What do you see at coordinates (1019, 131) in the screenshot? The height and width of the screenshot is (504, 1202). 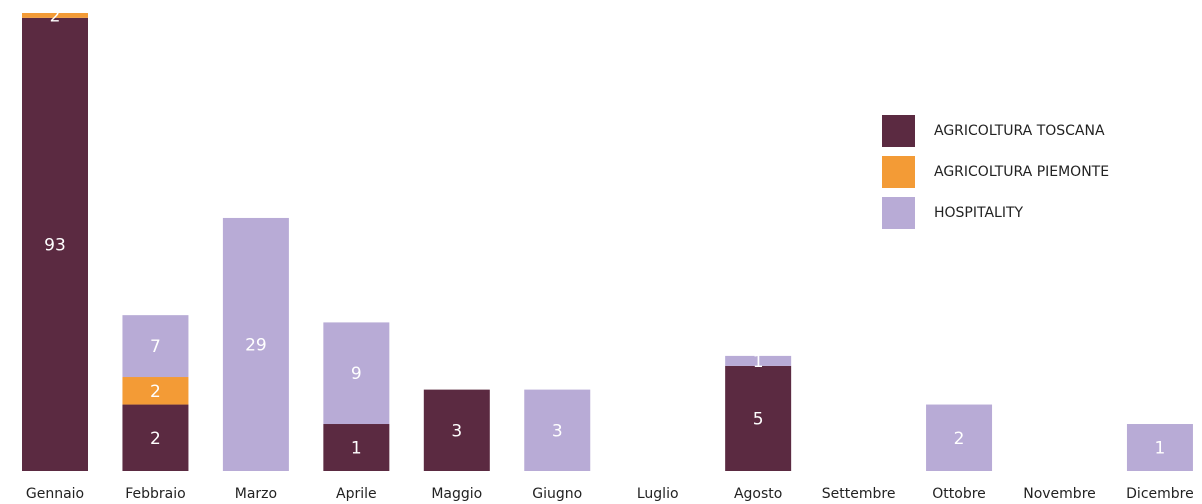 I see `legend-label: AGRICOLTURA TOSCANA` at bounding box center [1019, 131].